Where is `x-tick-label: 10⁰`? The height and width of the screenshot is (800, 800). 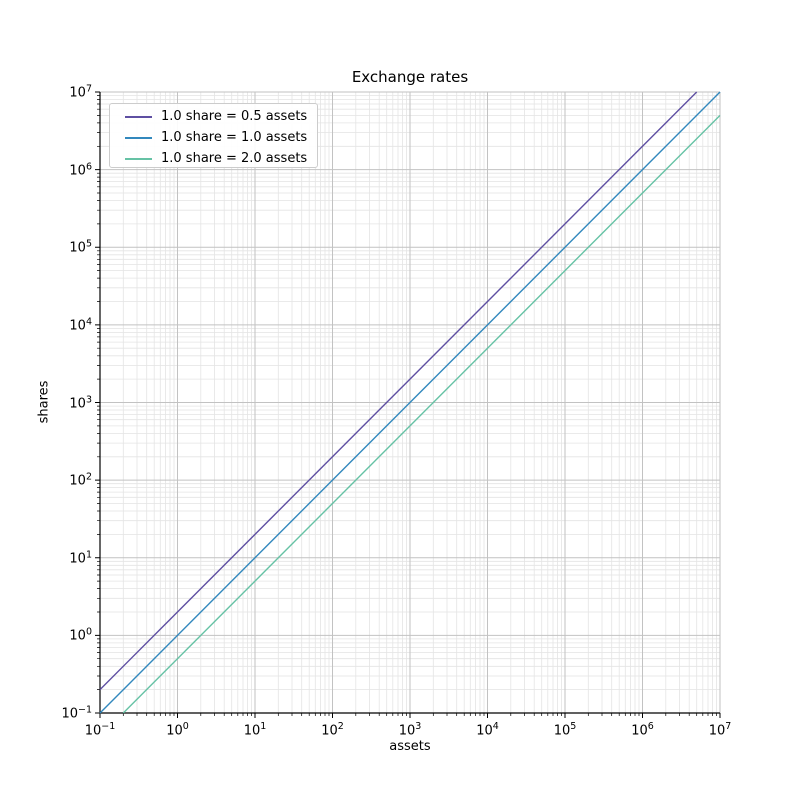
x-tick-label: 10⁰ is located at coordinates (177, 730).